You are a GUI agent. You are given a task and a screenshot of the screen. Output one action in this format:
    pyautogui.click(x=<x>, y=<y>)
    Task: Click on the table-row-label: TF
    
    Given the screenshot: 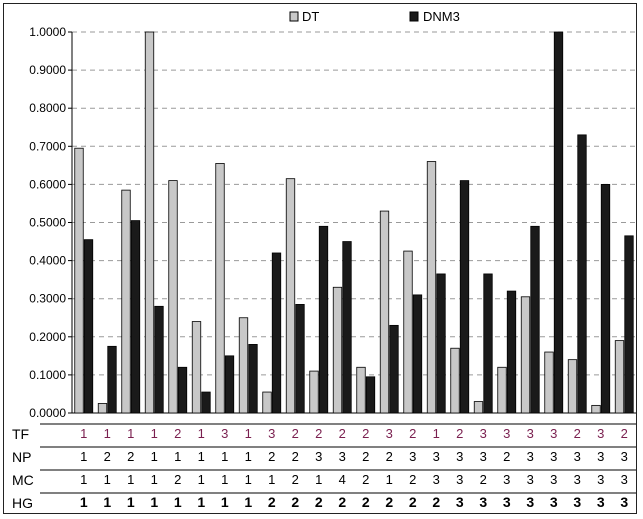 What is the action you would take?
    pyautogui.click(x=20, y=434)
    